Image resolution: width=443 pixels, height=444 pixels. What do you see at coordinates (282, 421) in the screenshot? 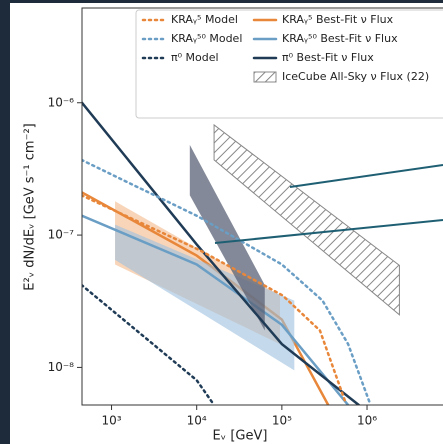
I see `x-tick-label: 10⁵` at bounding box center [282, 421].